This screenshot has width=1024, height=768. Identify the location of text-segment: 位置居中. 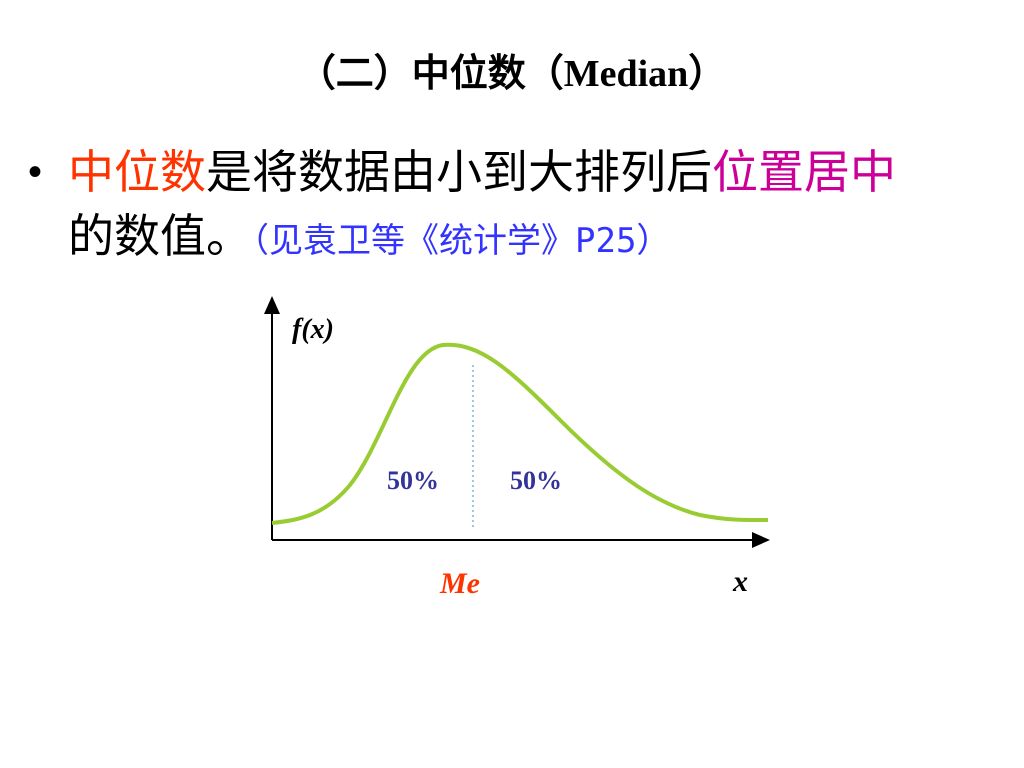
(804, 172).